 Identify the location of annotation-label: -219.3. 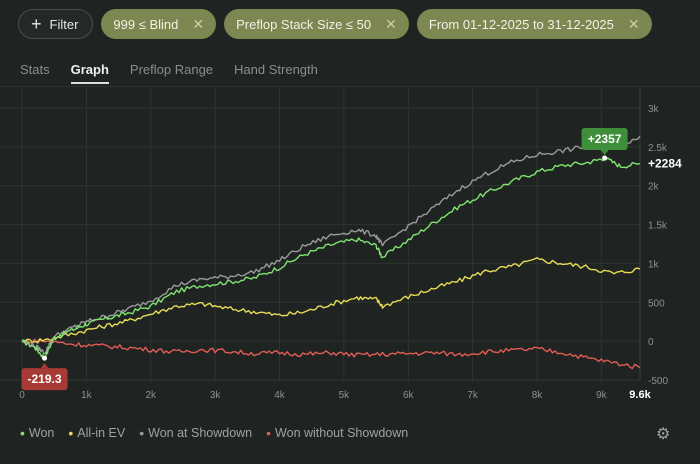
(45, 379).